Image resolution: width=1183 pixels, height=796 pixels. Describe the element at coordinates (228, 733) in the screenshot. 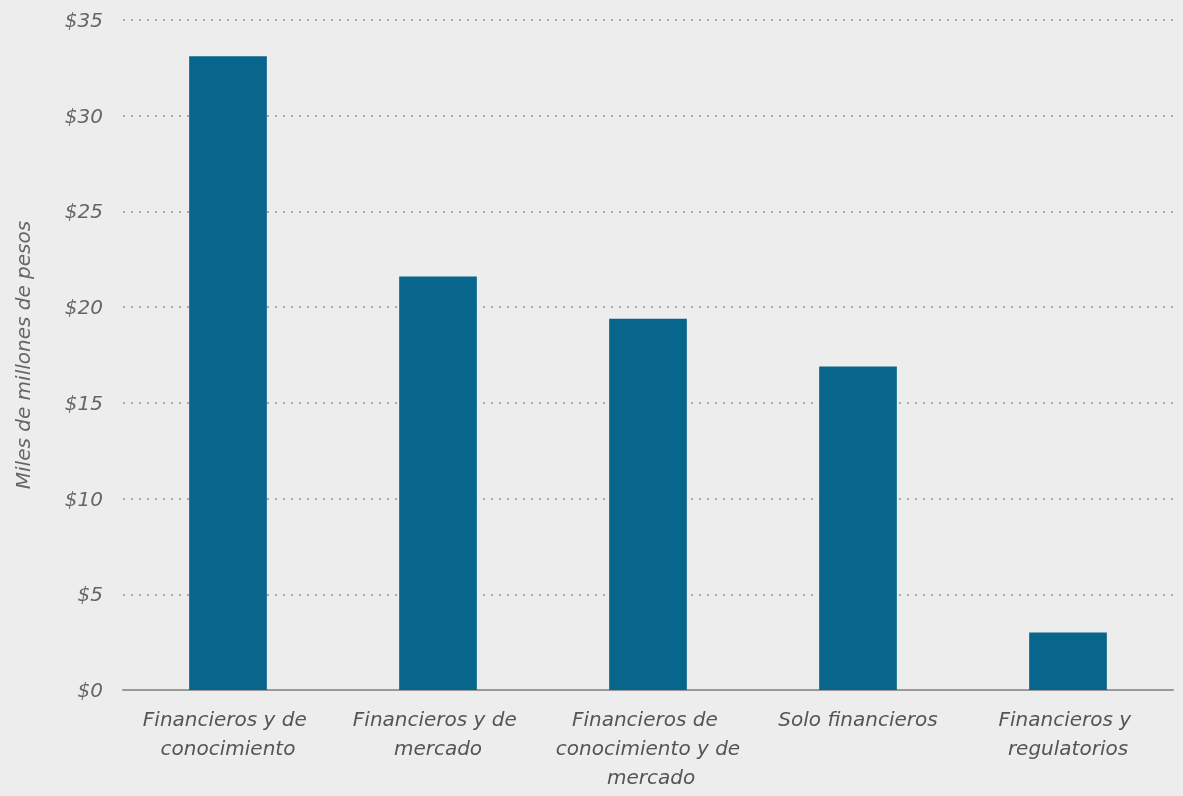

I see `x-tick-label: Financieros y de conocimiento` at that location.